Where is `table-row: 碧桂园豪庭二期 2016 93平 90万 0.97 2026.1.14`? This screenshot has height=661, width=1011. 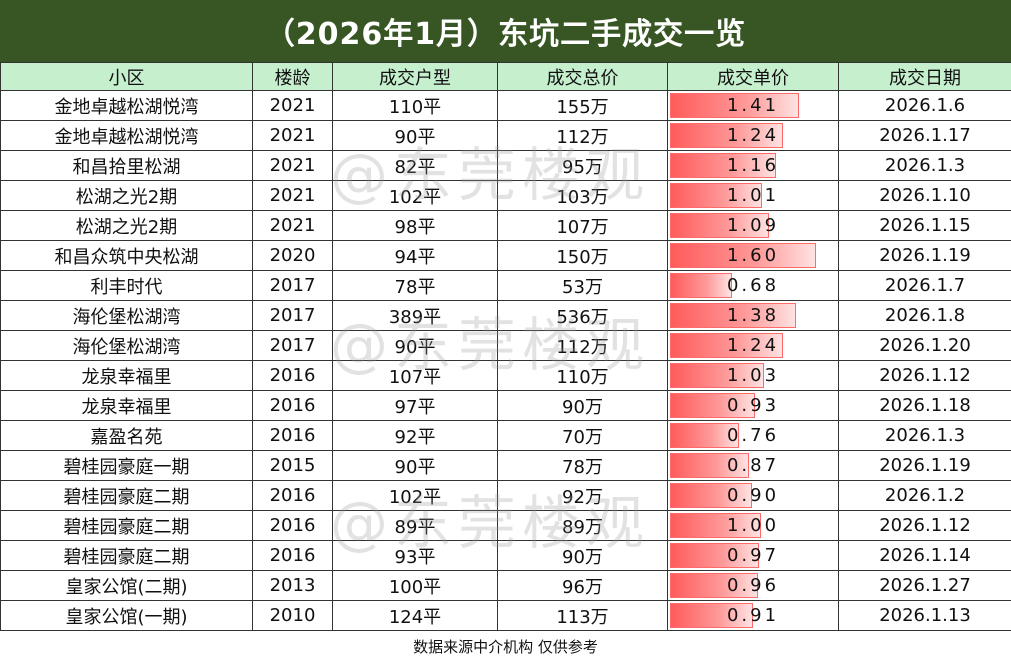
table-row: 碧桂园豪庭二期 2016 93平 90万 0.97 2026.1.14 is located at coordinates (505, 555).